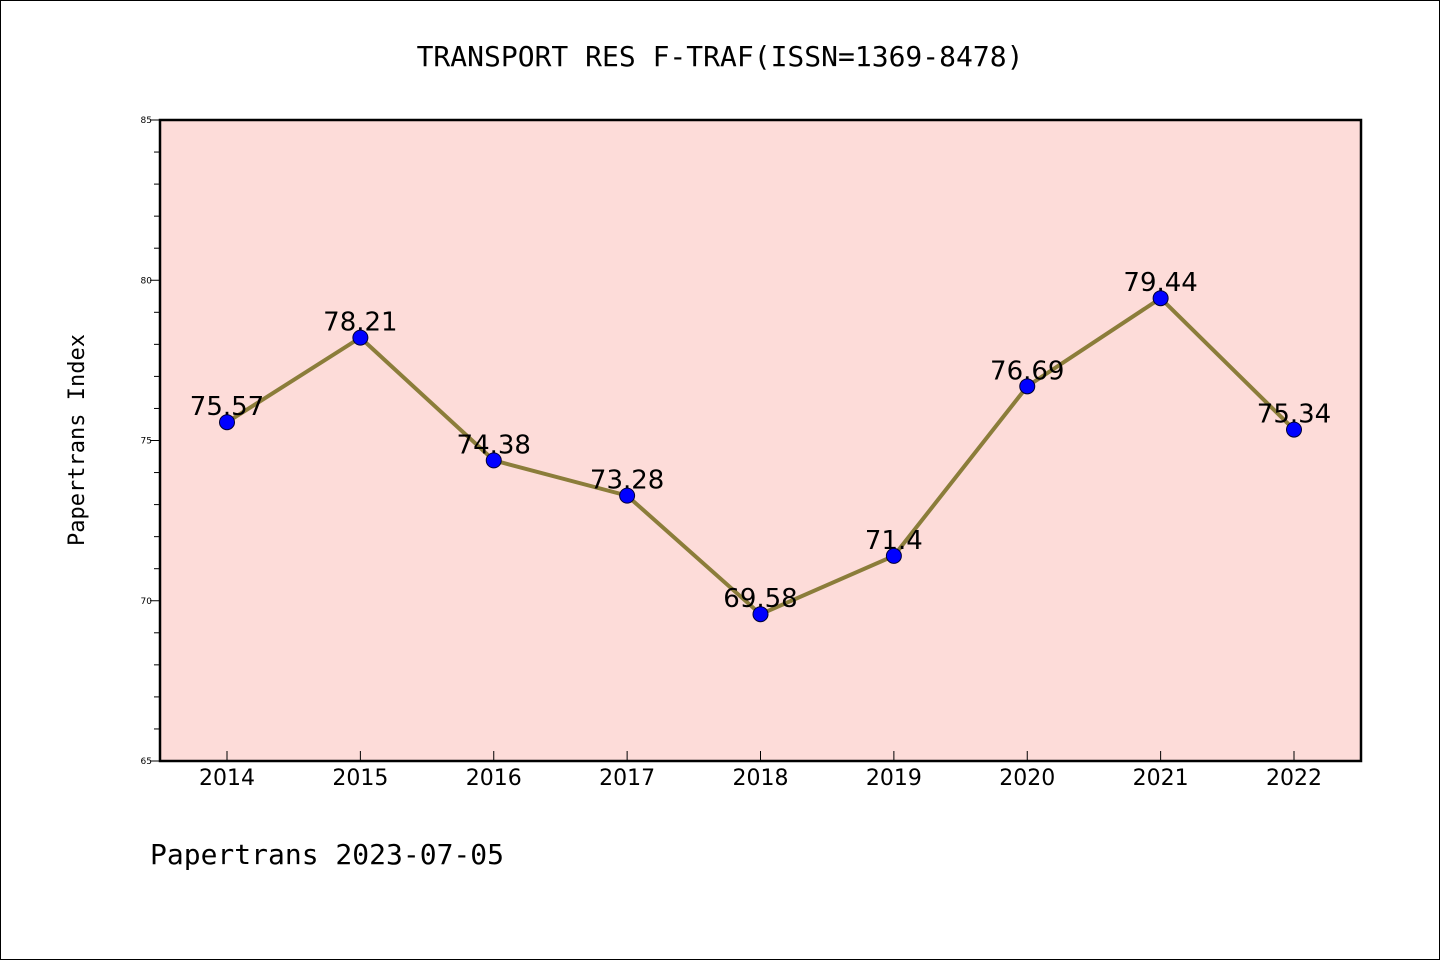  I want to click on x-tick-label: 2018, so click(761, 778).